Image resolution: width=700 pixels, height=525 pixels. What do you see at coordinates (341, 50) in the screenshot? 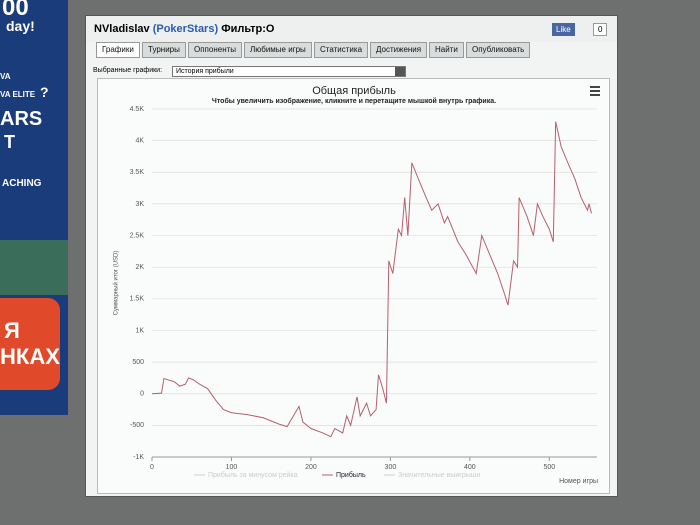
I see `tab: Статистика` at bounding box center [341, 50].